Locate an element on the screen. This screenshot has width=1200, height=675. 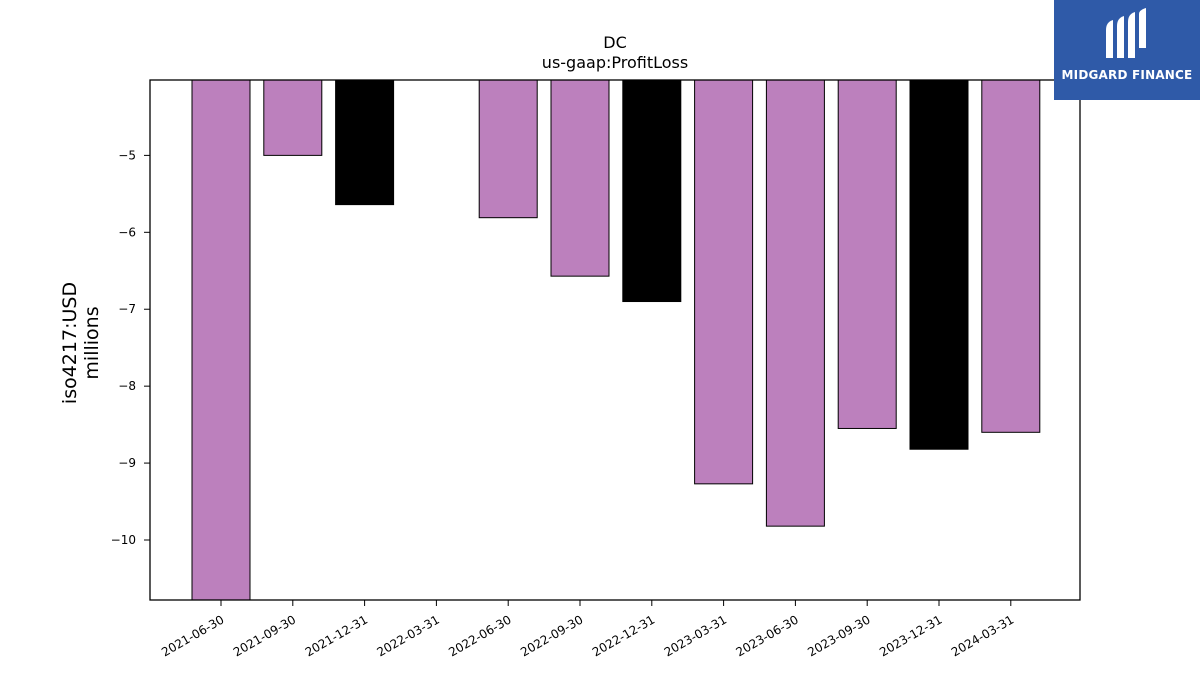
brand-logo-mark-icon is located at coordinates (1126, 33).